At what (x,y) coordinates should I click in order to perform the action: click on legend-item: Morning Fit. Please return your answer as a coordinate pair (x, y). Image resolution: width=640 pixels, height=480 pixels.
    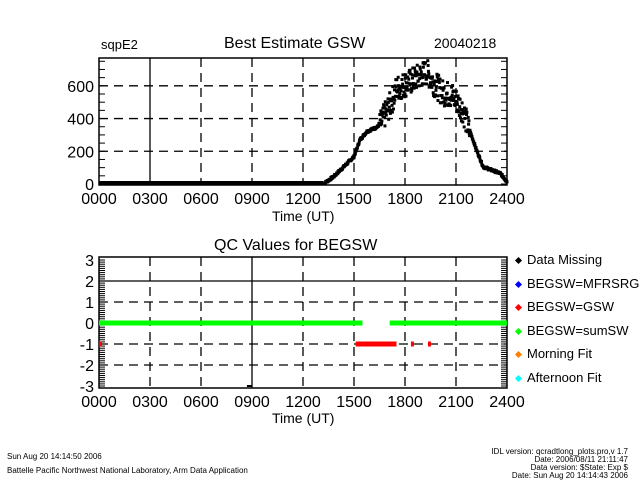
    Looking at the image, I should click on (553, 353).